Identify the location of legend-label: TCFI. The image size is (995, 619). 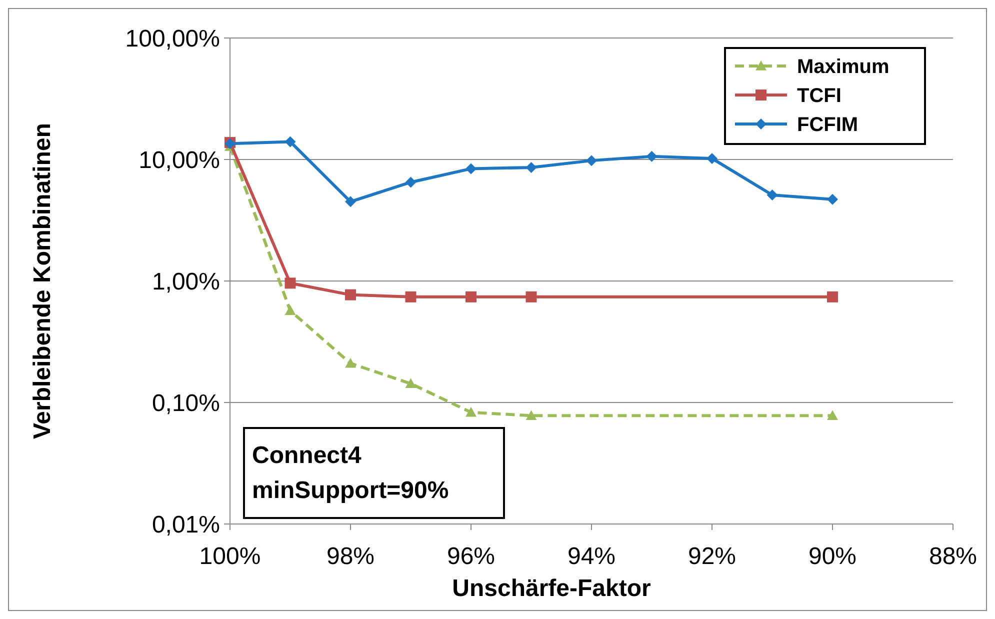
(819, 96).